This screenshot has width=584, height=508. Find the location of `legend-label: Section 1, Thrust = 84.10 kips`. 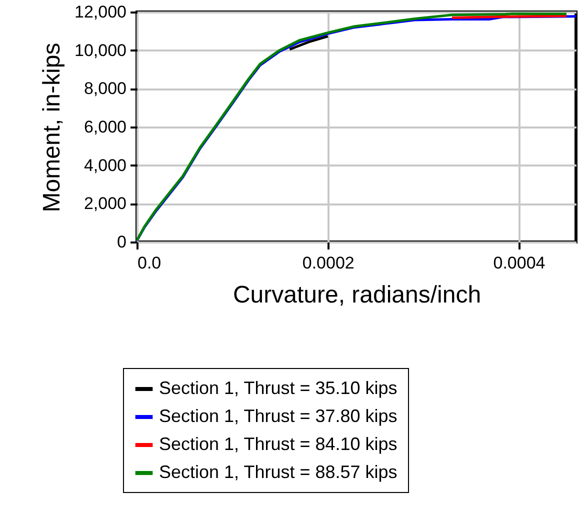

legend-label: Section 1, Thrust = 84.10 kips is located at coordinates (278, 444).